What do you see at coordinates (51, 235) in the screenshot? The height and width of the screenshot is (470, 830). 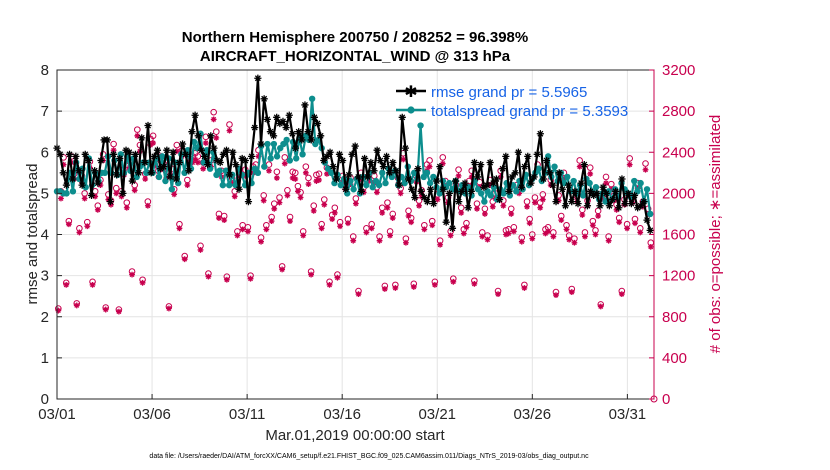 I see `left-axis-ticks: 0 1 2 3 4 5 6 7 8` at bounding box center [51, 235].